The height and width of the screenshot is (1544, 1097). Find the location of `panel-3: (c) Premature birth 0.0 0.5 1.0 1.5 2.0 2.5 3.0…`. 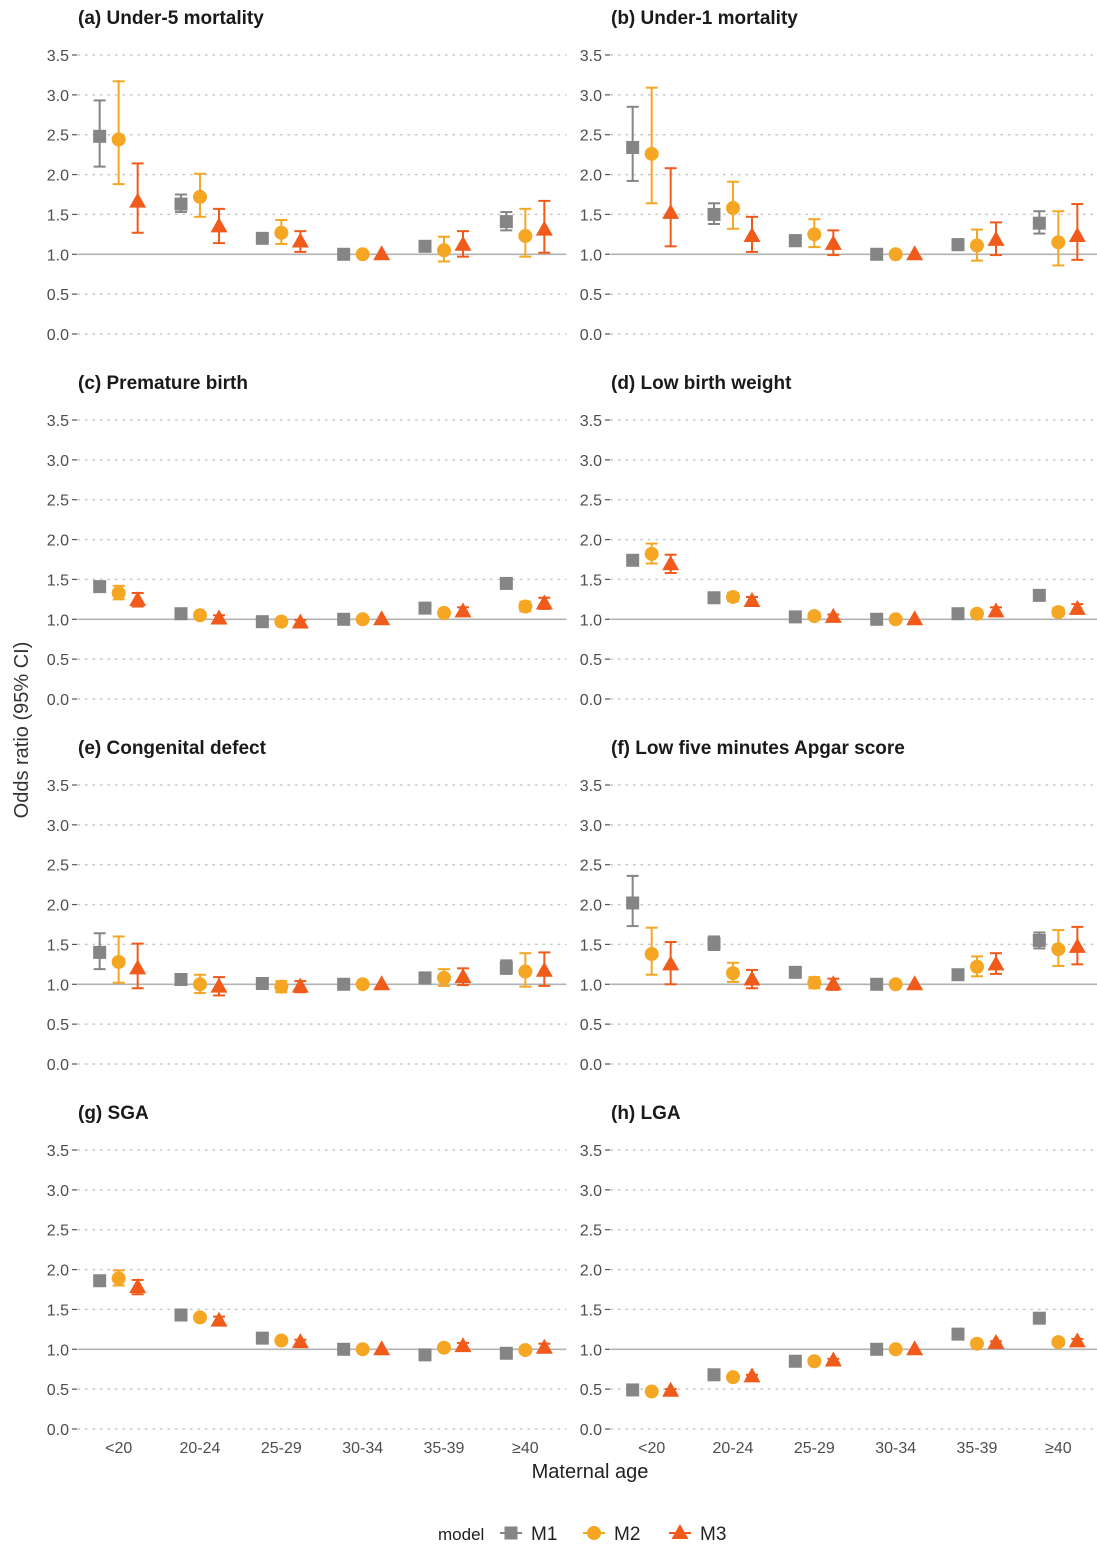

panel-3: (c) Premature birth 0.0 0.5 1.0 1.5 2.0 2.5 3.0… is located at coordinates (307, 541).